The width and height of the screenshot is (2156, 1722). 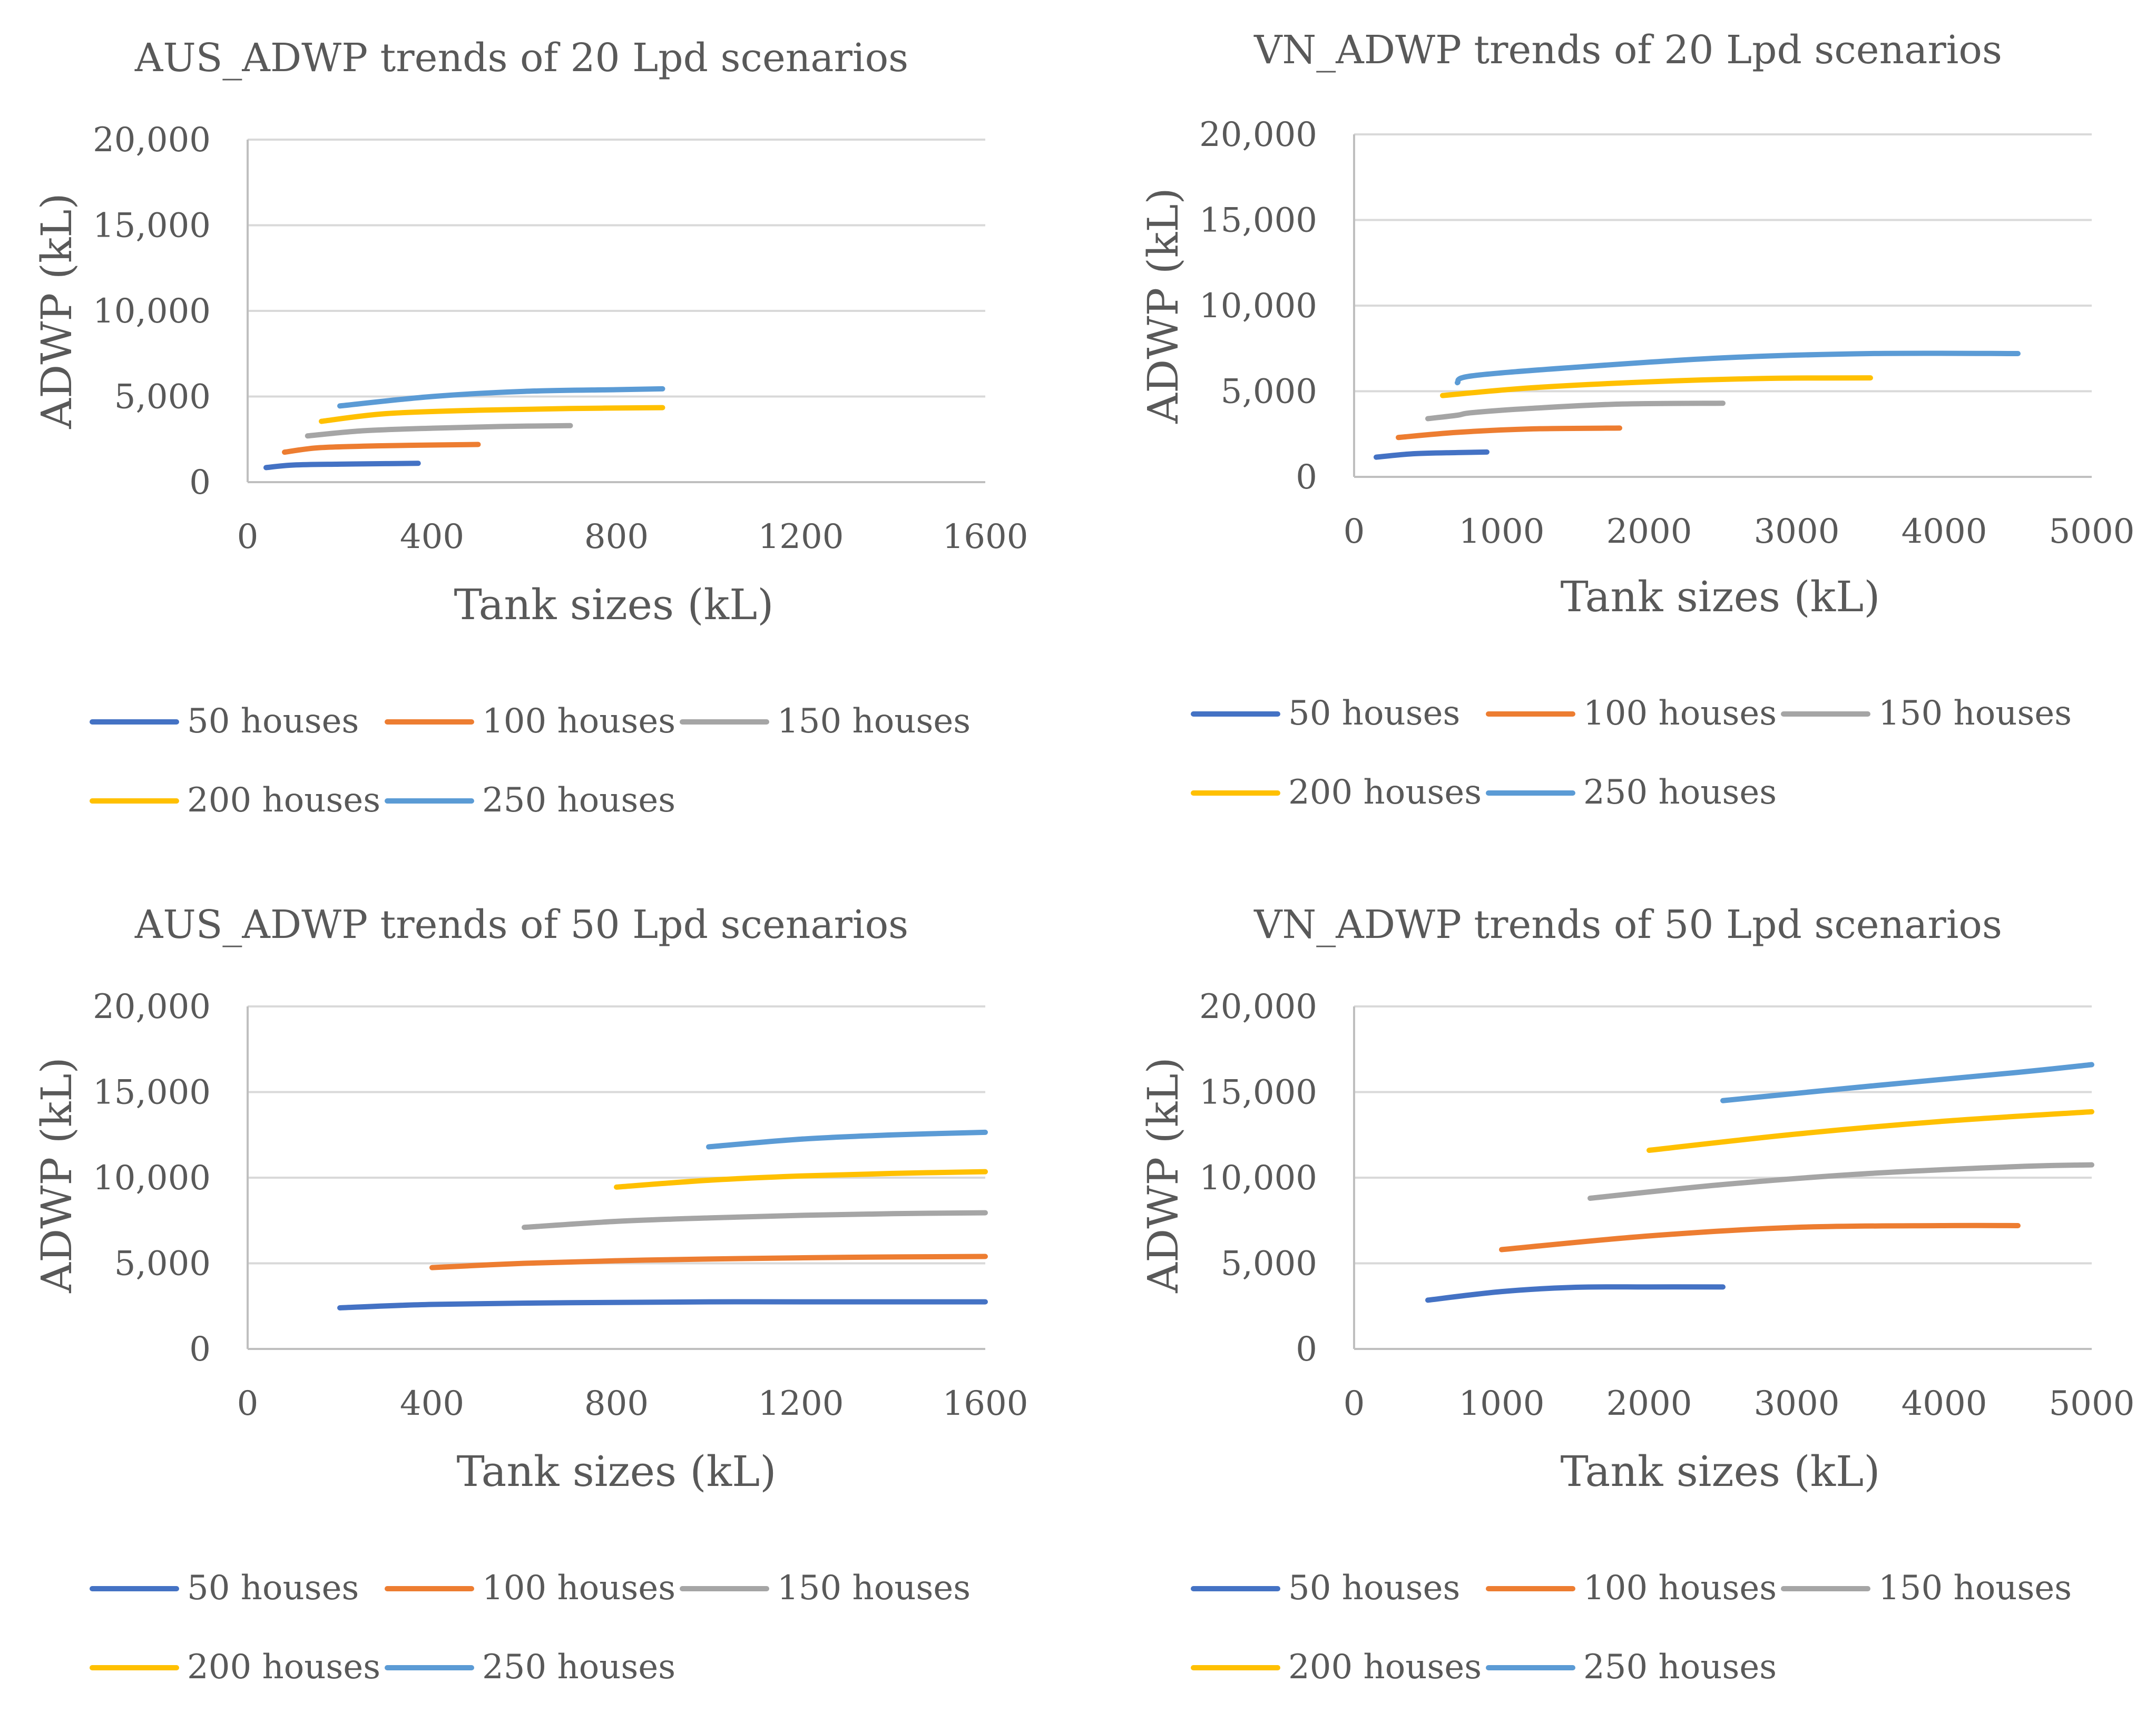 What do you see at coordinates (1627, 924) in the screenshot?
I see `chart-title: VN_ADWP trends of 50 Lpd scenarios` at bounding box center [1627, 924].